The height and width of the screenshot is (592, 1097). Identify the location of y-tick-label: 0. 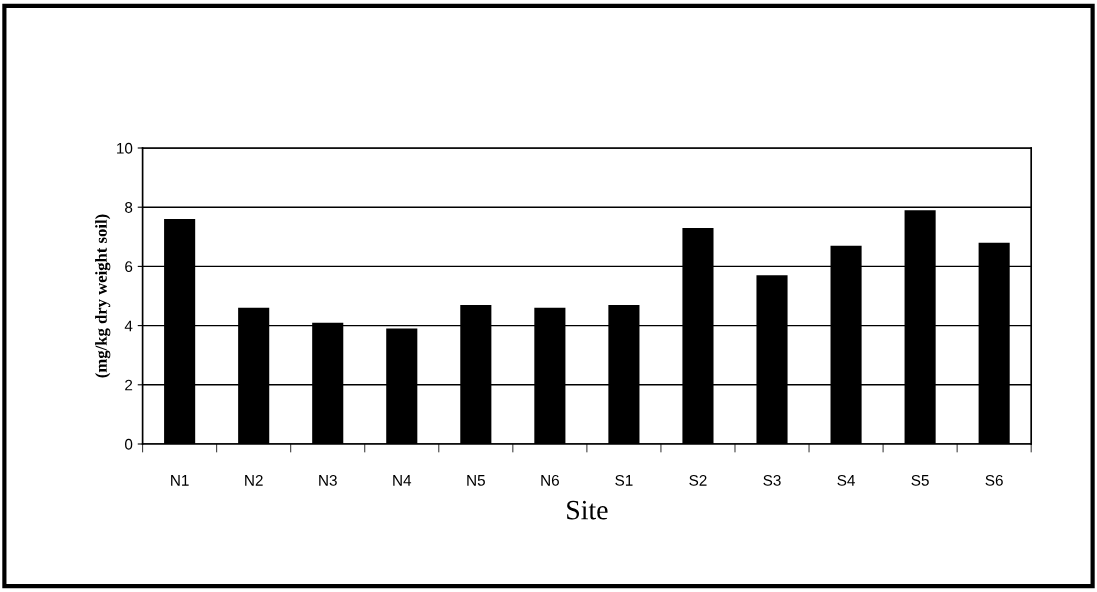
(128, 444).